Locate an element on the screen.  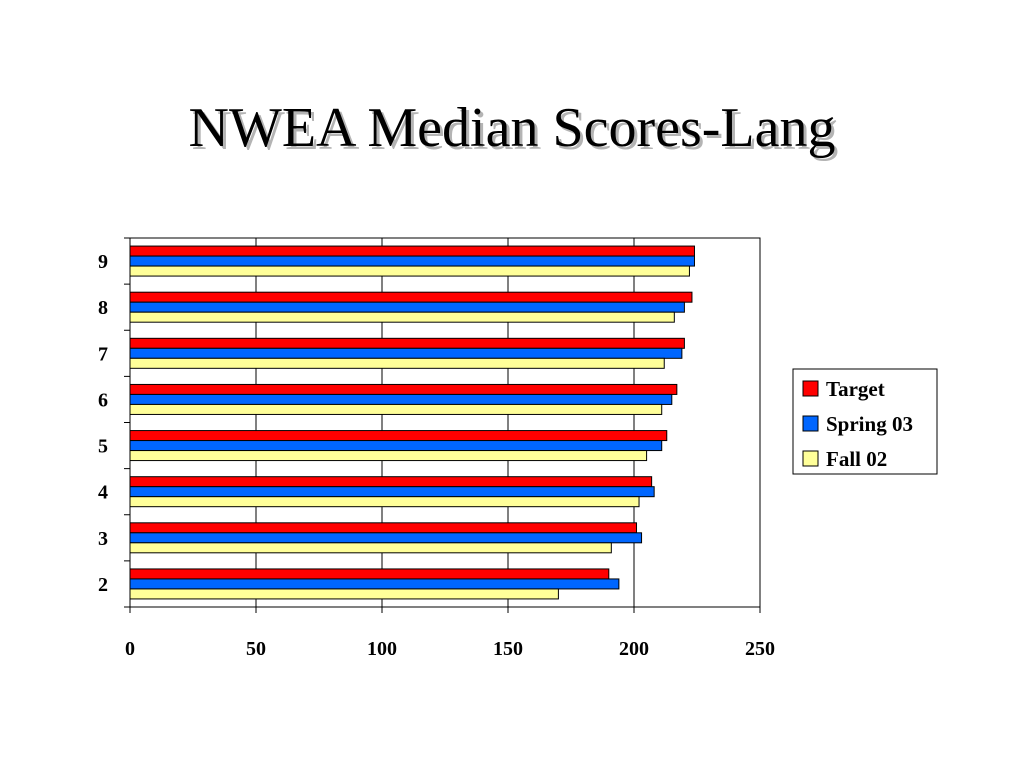
legend-label: Spring 03 is located at coordinates (869, 424).